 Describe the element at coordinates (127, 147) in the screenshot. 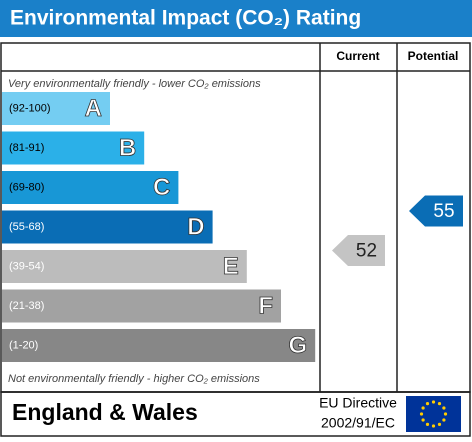

I see `band-letter: B` at that location.